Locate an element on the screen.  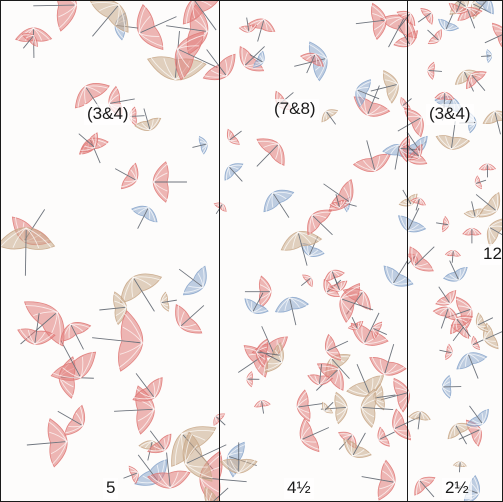
panel-3-size-label: 2½ is located at coordinates (457, 488).